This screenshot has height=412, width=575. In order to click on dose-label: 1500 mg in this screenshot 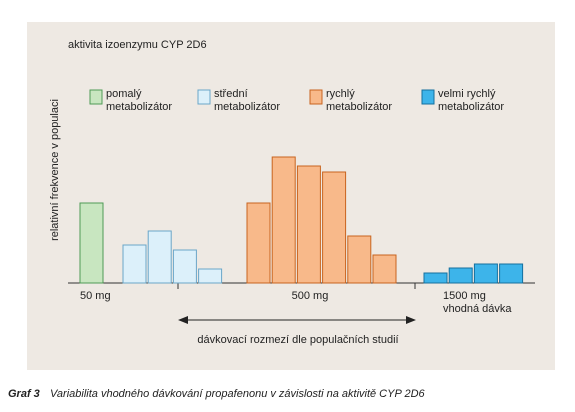, I will do `click(464, 296)`.